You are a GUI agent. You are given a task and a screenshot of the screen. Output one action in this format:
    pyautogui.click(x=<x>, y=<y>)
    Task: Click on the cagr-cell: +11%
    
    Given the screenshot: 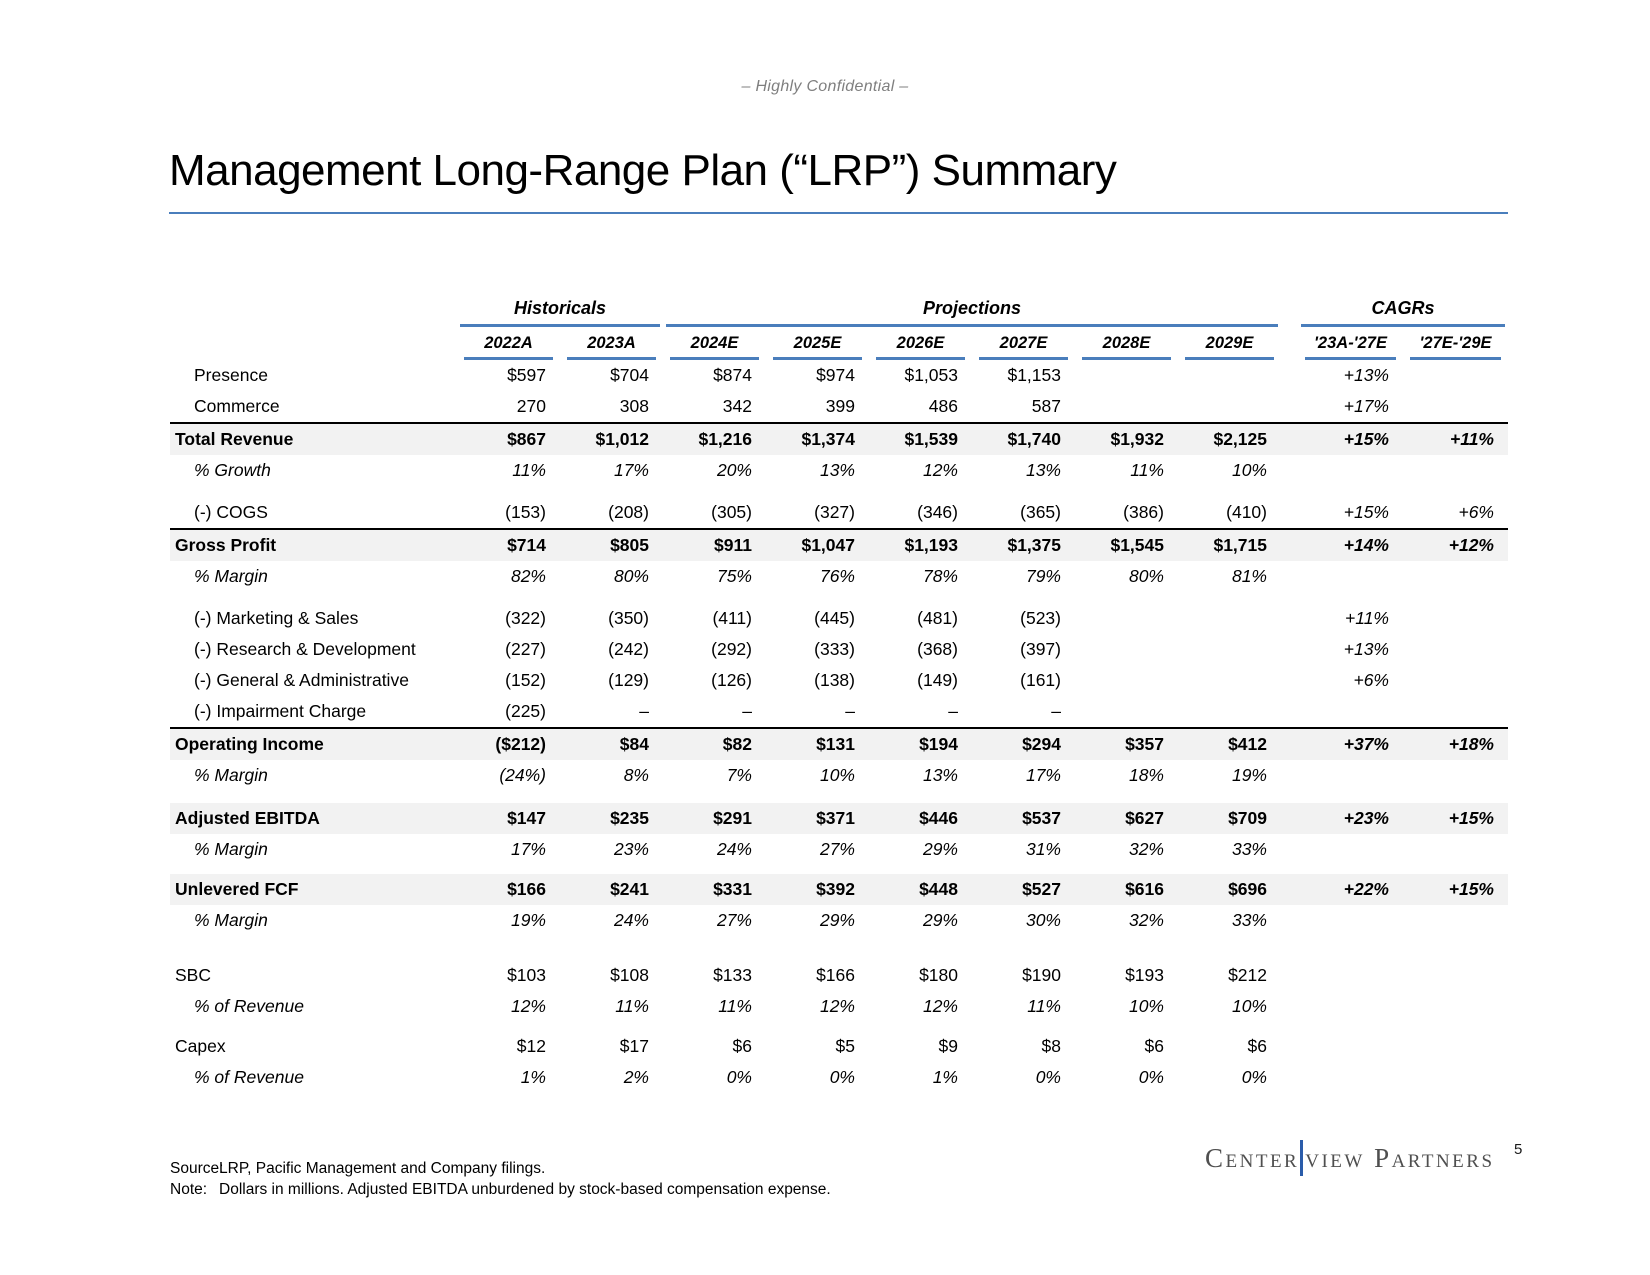 What is the action you would take?
    pyautogui.click(x=1367, y=618)
    